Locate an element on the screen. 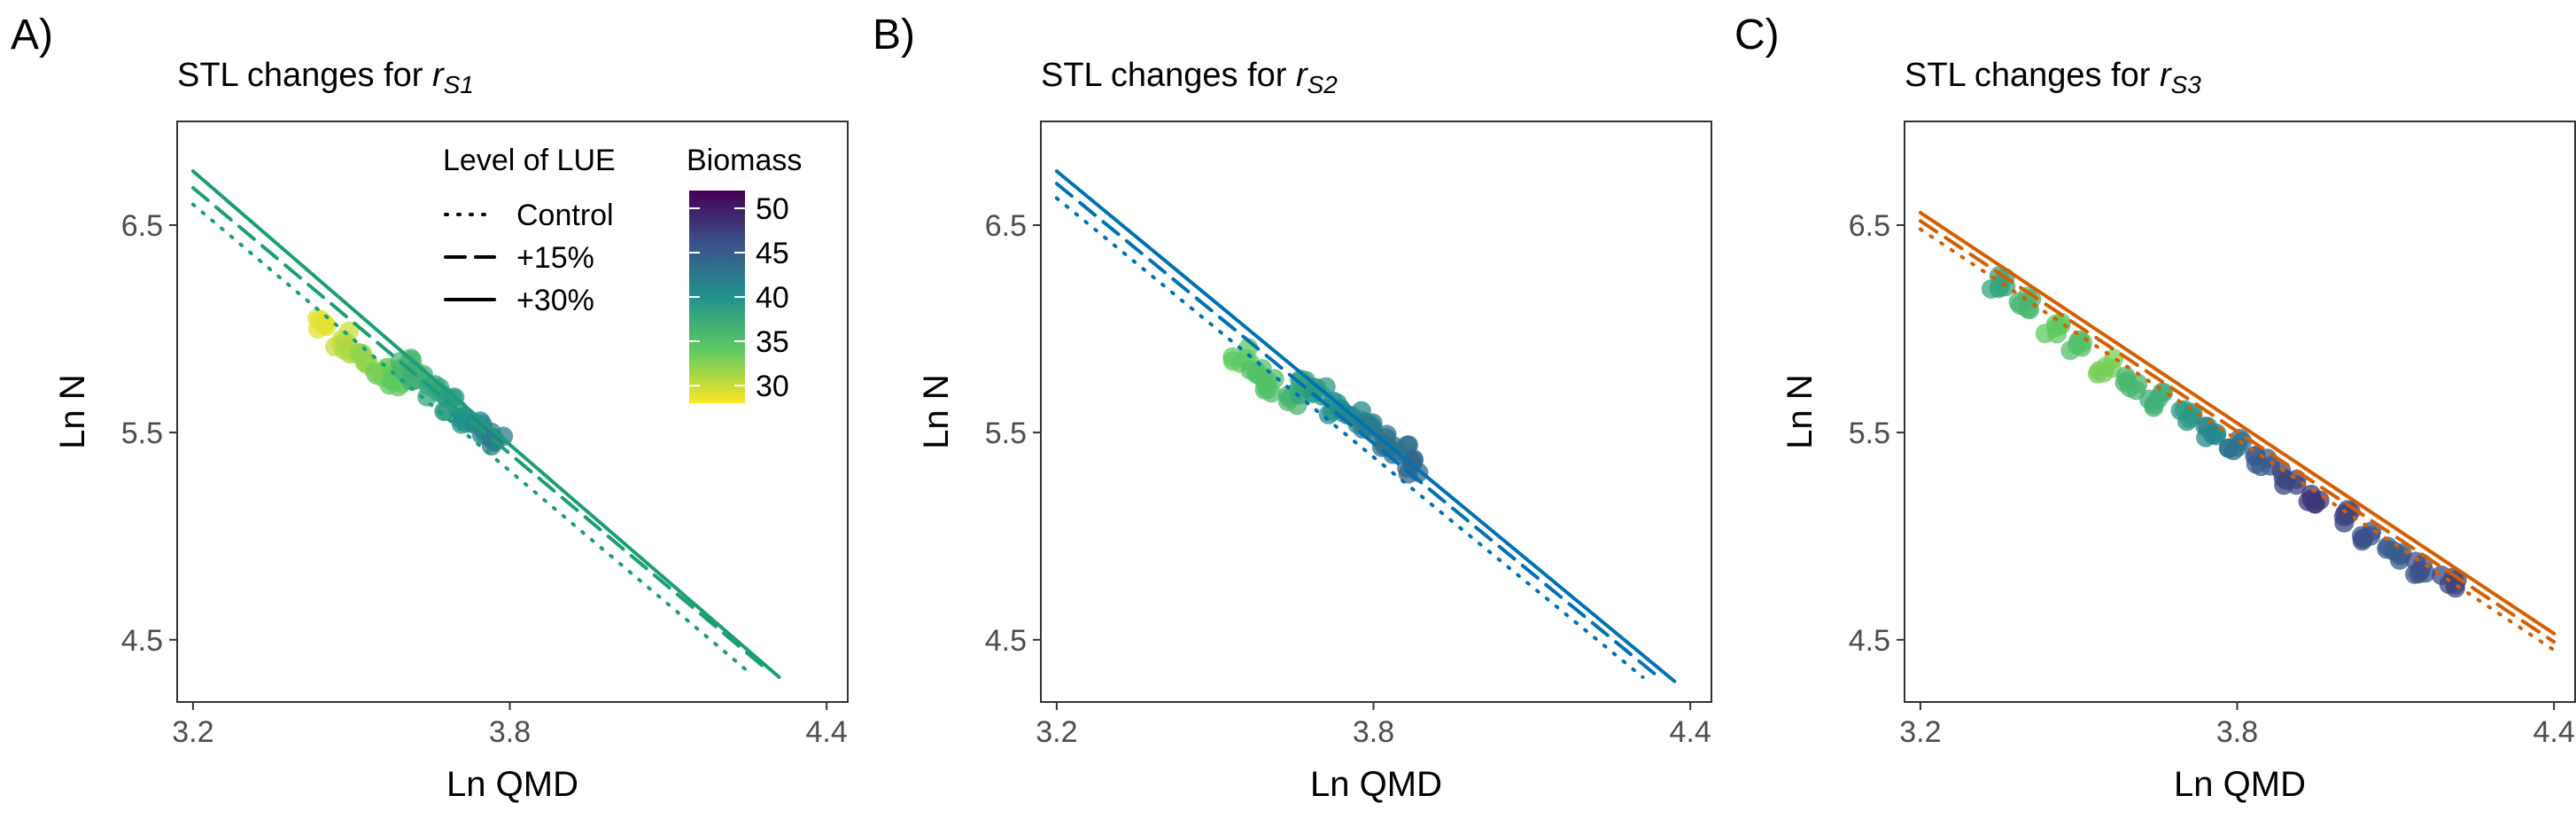 This screenshot has height=819, width=2576. panel-c-line-dotted is located at coordinates (2237, 439).